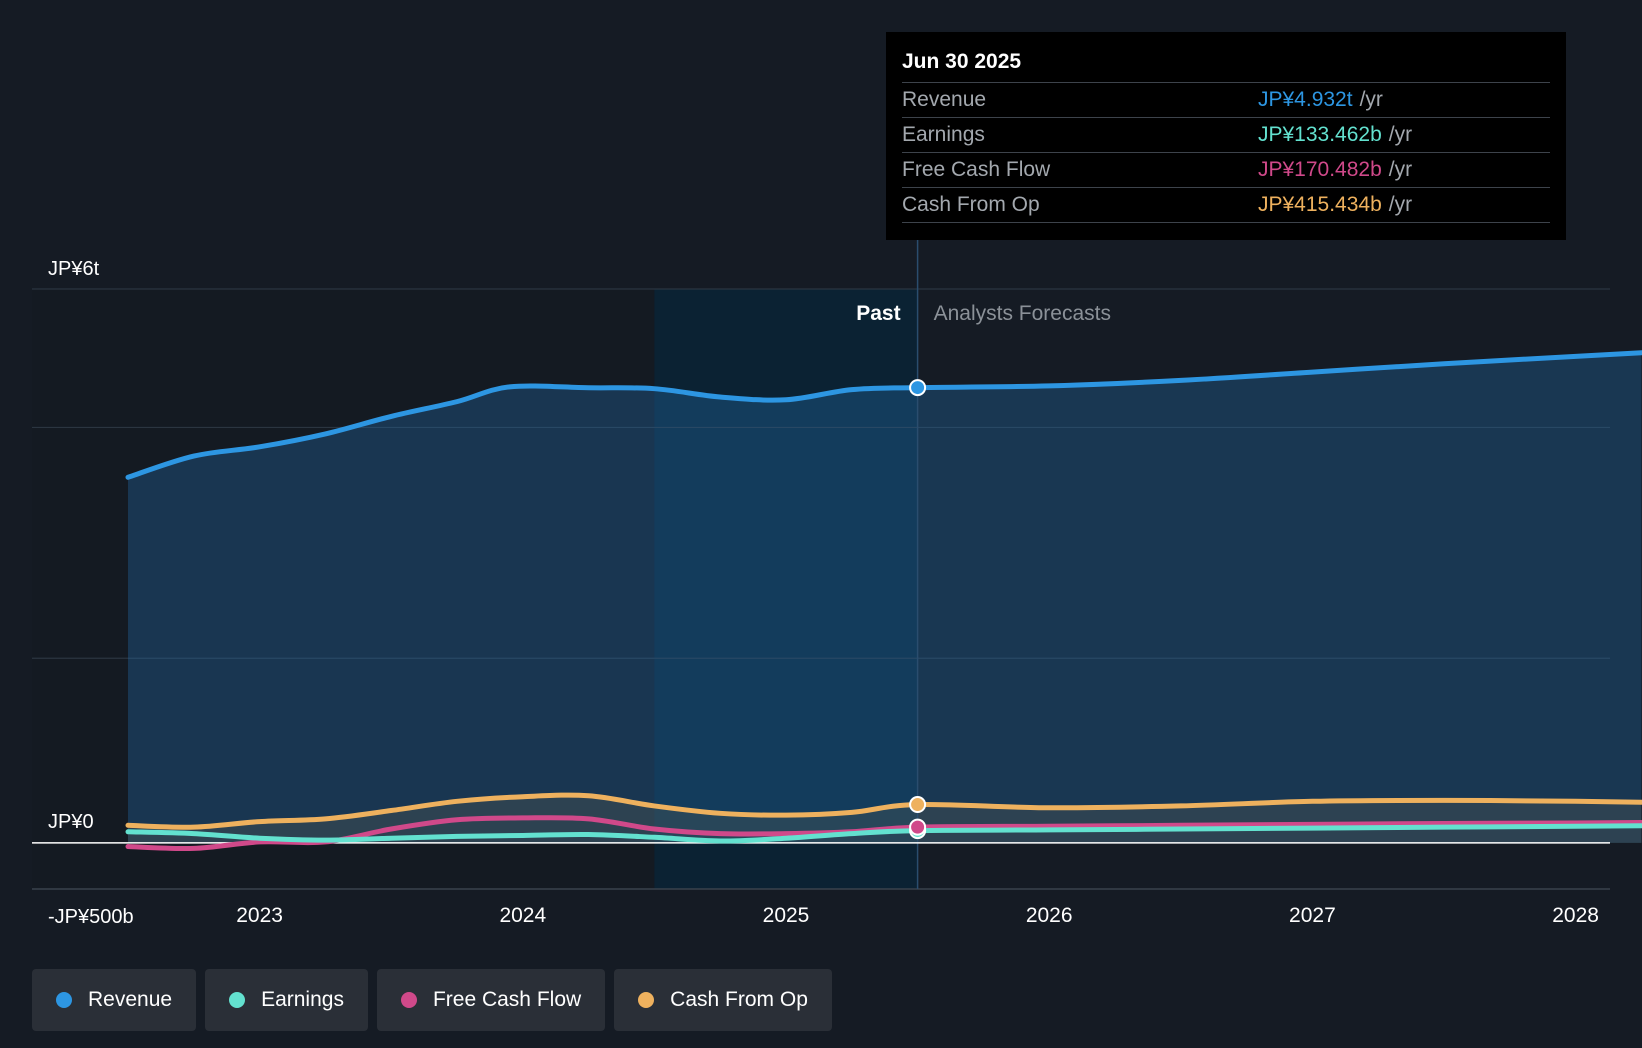 This screenshot has width=1642, height=1048. What do you see at coordinates (1312, 915) in the screenshot?
I see `x-tick-label: 2027` at bounding box center [1312, 915].